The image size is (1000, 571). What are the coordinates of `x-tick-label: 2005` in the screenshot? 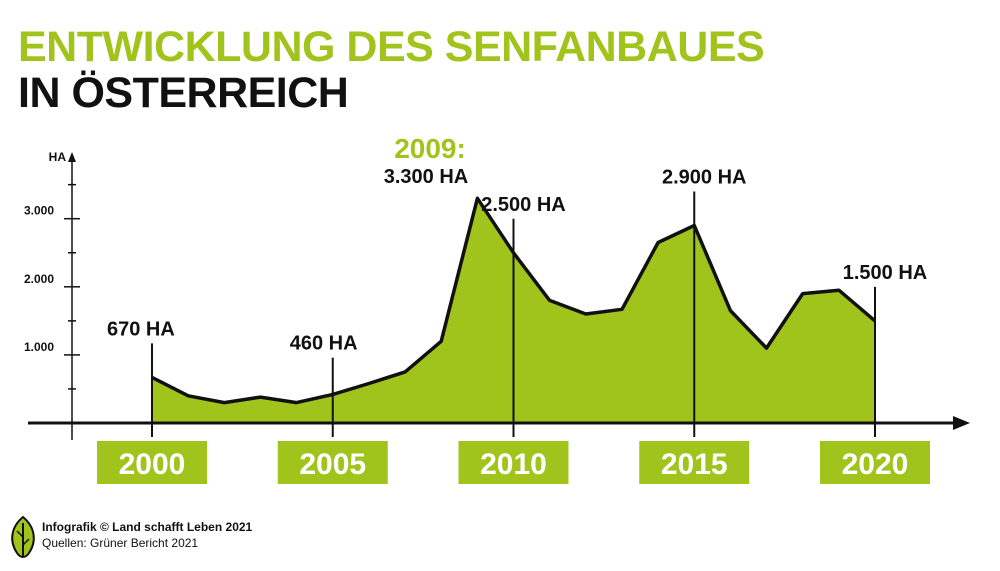 It's located at (332, 464).